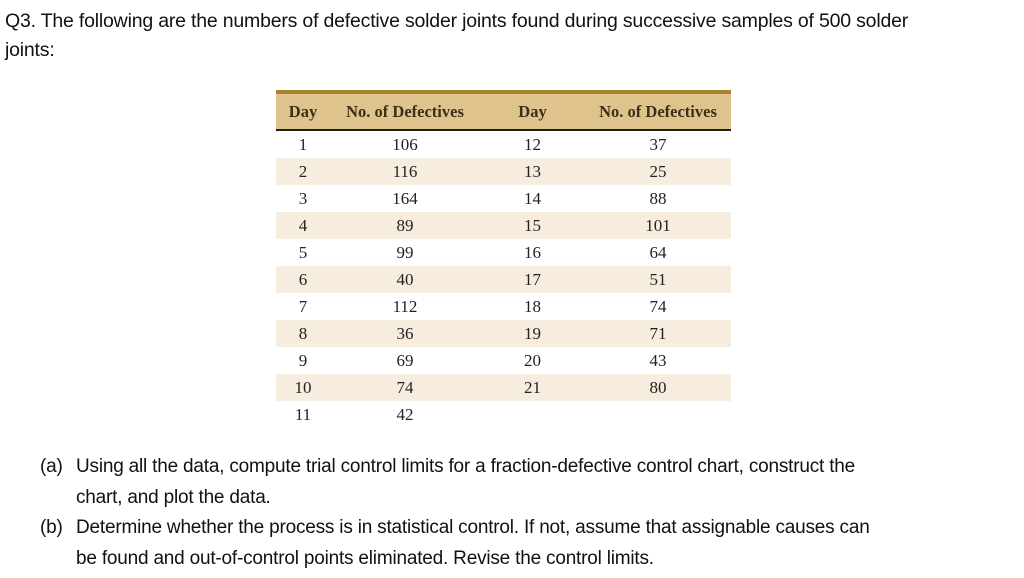 This screenshot has width=1024, height=578. What do you see at coordinates (658, 171) in the screenshot?
I see `table-cell: 25` at bounding box center [658, 171].